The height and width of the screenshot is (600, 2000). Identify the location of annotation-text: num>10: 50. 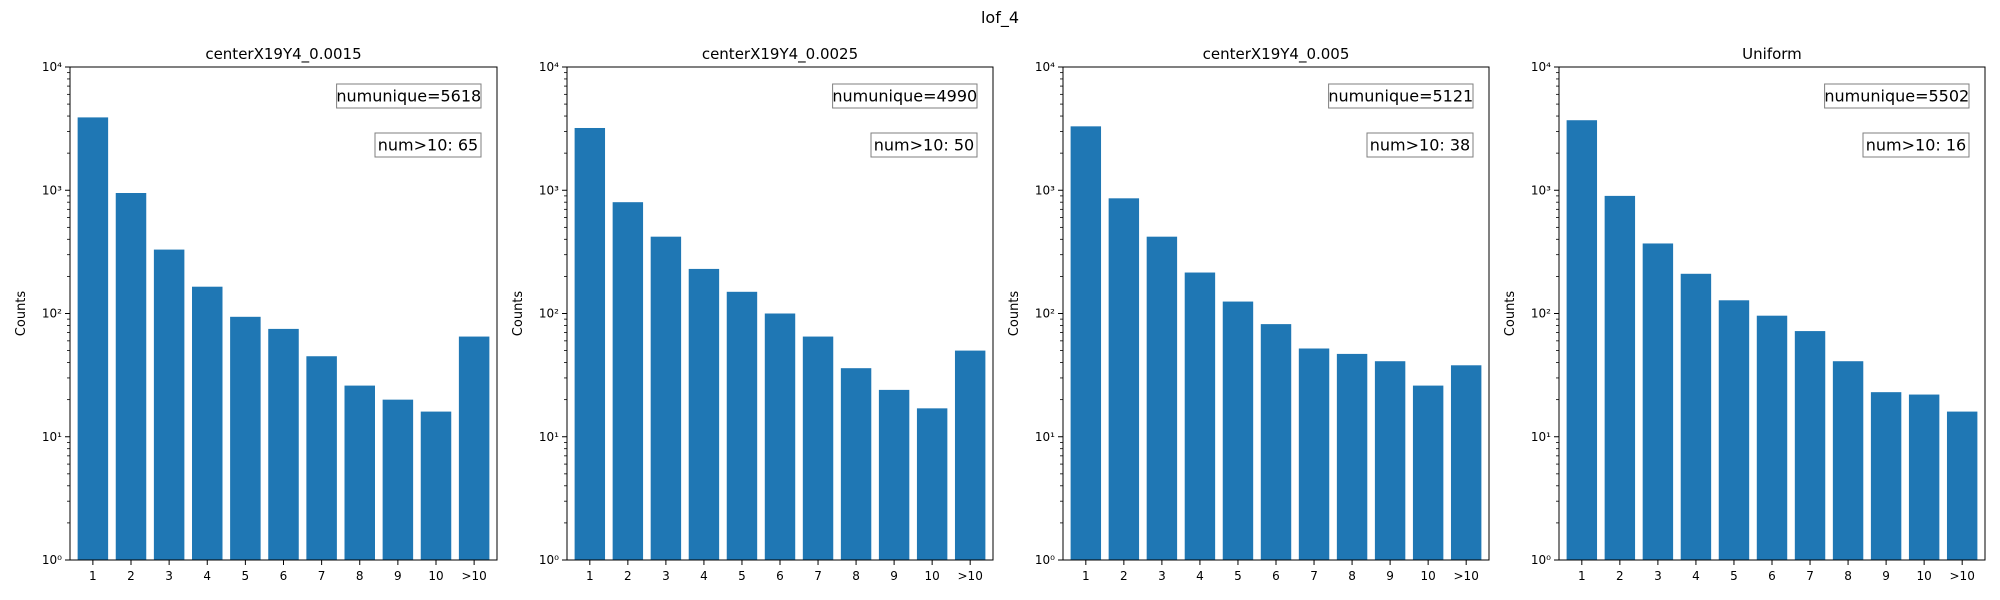
(924, 145).